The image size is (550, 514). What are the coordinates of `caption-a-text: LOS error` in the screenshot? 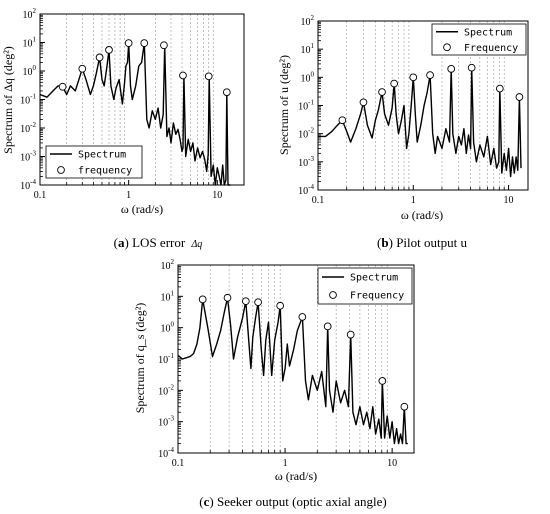 It's located at (160, 242).